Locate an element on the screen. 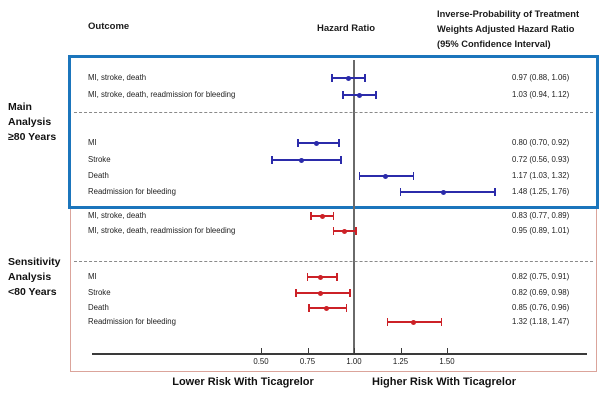  axis-tick-label: 1.25 is located at coordinates (400, 361).